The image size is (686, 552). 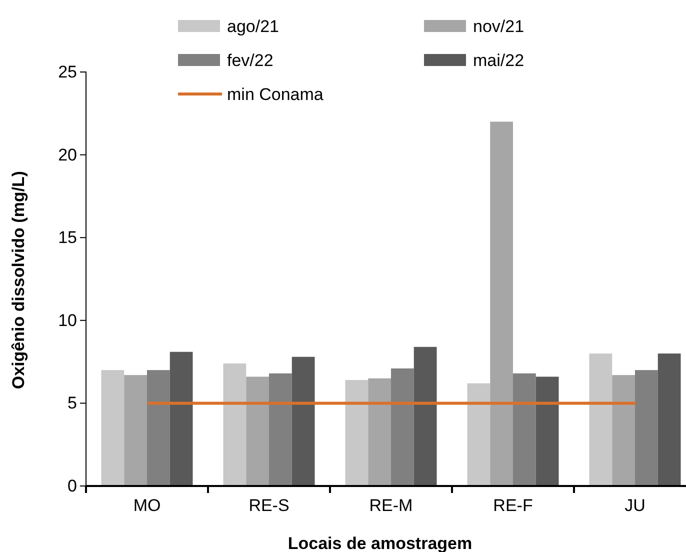 What do you see at coordinates (72, 486) in the screenshot?
I see `y-tick-label: 0` at bounding box center [72, 486].